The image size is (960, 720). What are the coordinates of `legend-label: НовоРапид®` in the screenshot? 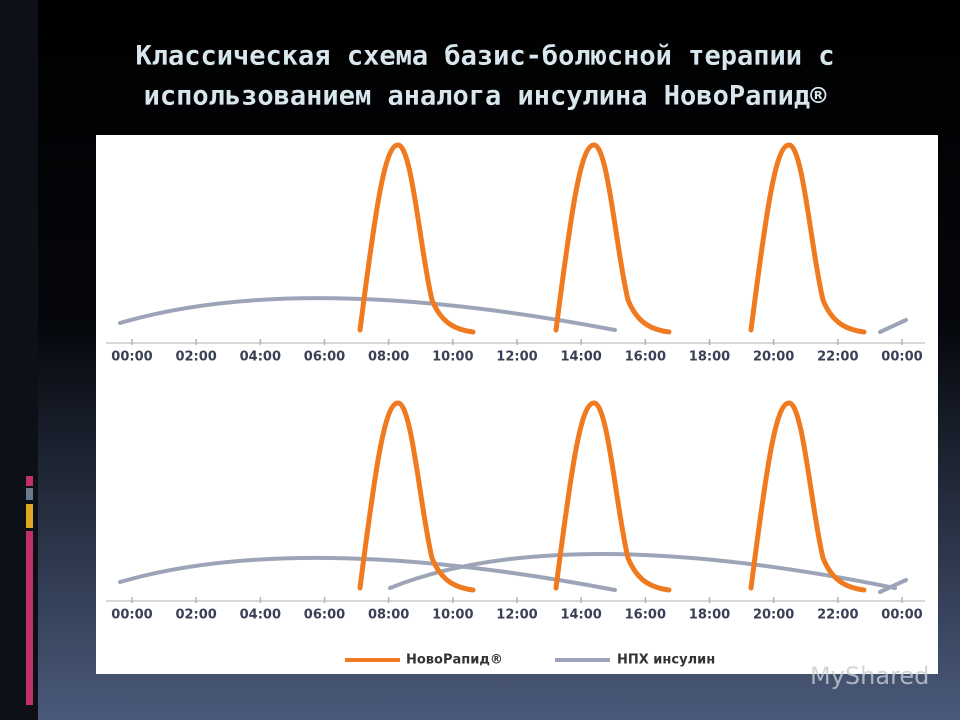 It's located at (454, 660).